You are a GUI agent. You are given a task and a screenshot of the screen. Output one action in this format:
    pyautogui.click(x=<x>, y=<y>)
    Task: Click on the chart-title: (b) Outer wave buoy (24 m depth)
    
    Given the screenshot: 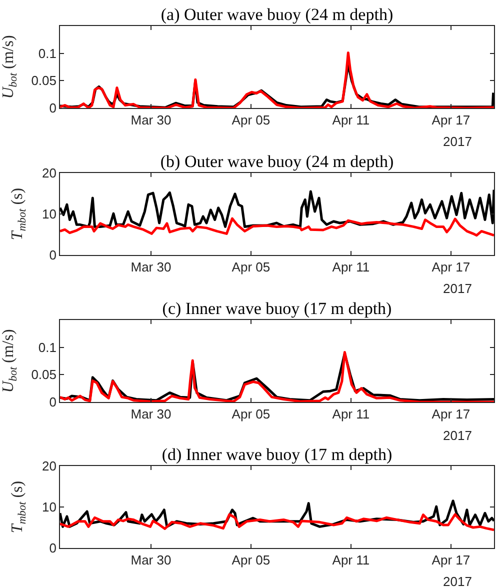 What is the action you would take?
    pyautogui.click(x=277, y=161)
    